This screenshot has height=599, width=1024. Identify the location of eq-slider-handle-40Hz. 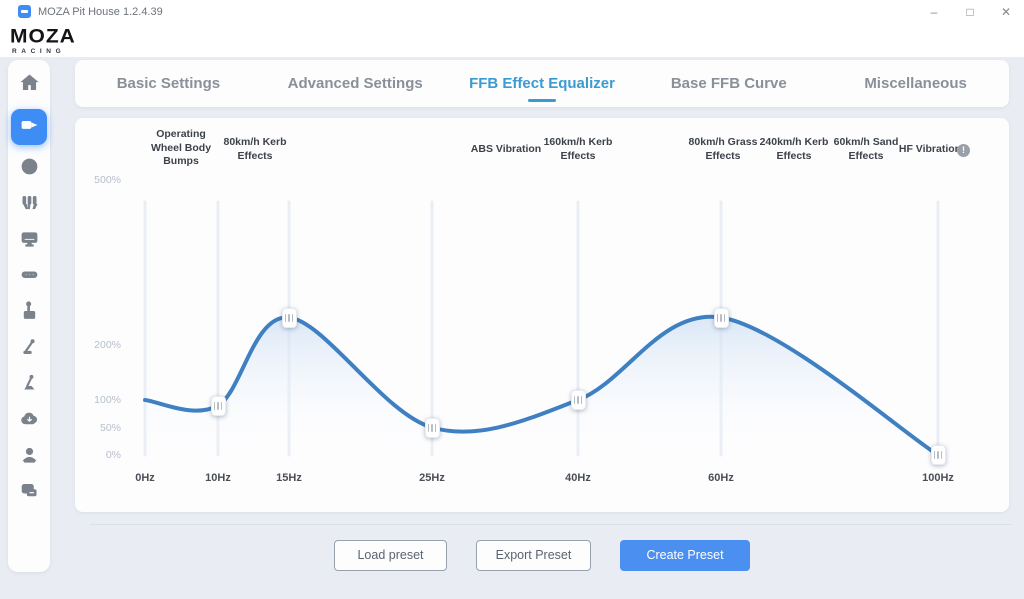
(578, 400).